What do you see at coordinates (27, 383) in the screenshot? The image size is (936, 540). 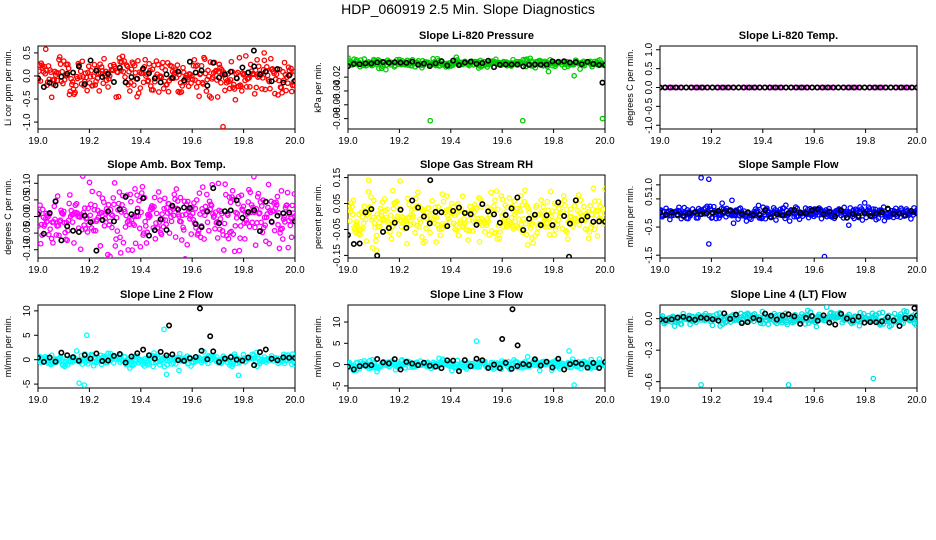 I see `y-tick-label: -5` at bounding box center [27, 383].